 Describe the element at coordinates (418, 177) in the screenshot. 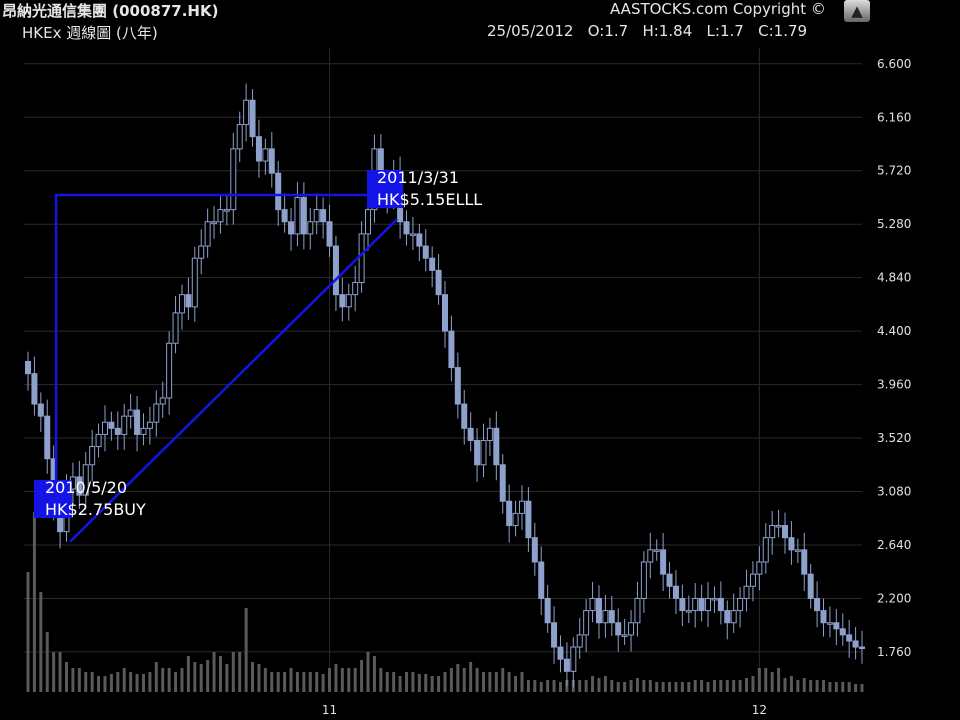

I see `sell-date: 2011/3/31` at that location.